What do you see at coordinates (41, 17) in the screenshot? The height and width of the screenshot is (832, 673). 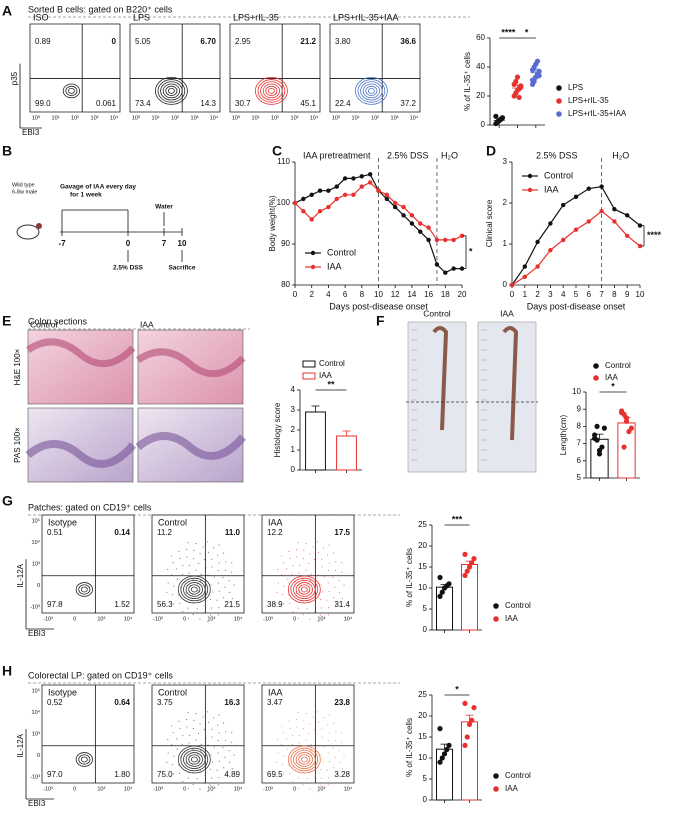 I see `plot-name: ISO` at bounding box center [41, 17].